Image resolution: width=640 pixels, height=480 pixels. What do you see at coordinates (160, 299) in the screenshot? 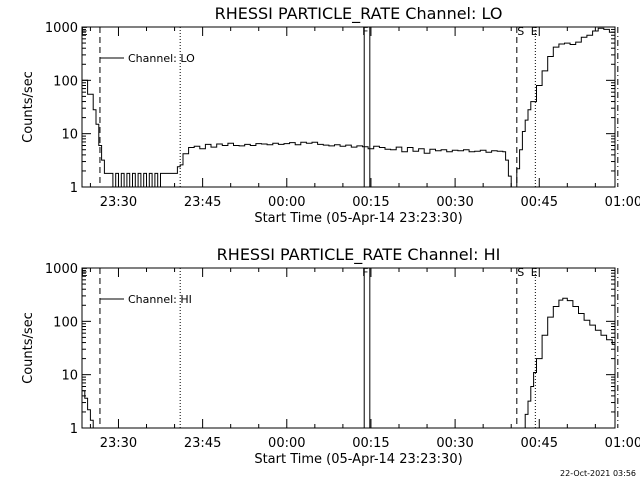
I see `legend-label: Channel: HI` at bounding box center [160, 299].